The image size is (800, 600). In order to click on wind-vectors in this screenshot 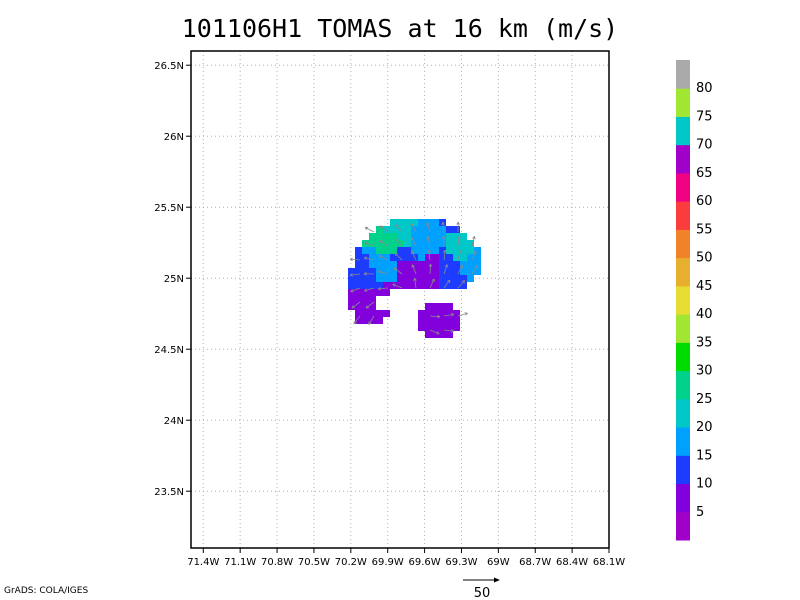, I will do `click(413, 278)`.